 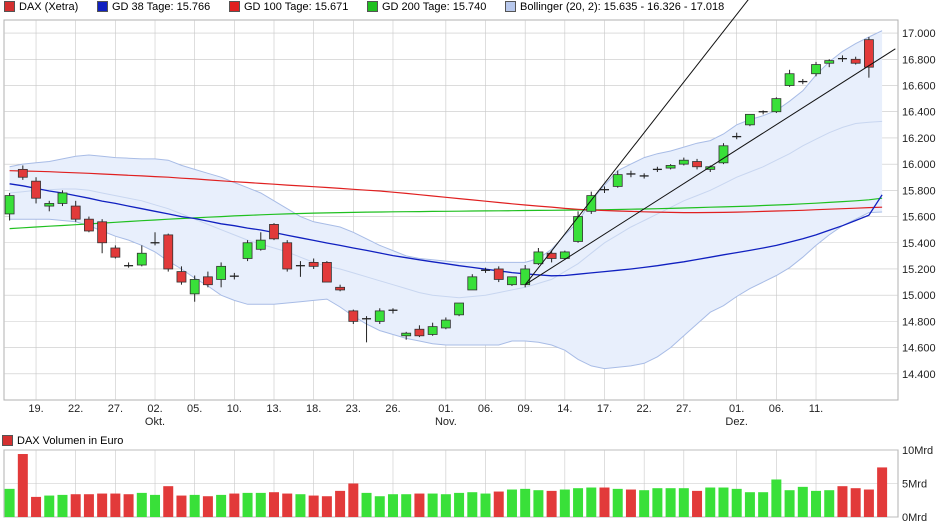 What do you see at coordinates (35, 409) in the screenshot?
I see `x-tick-label: 19.` at bounding box center [35, 409].